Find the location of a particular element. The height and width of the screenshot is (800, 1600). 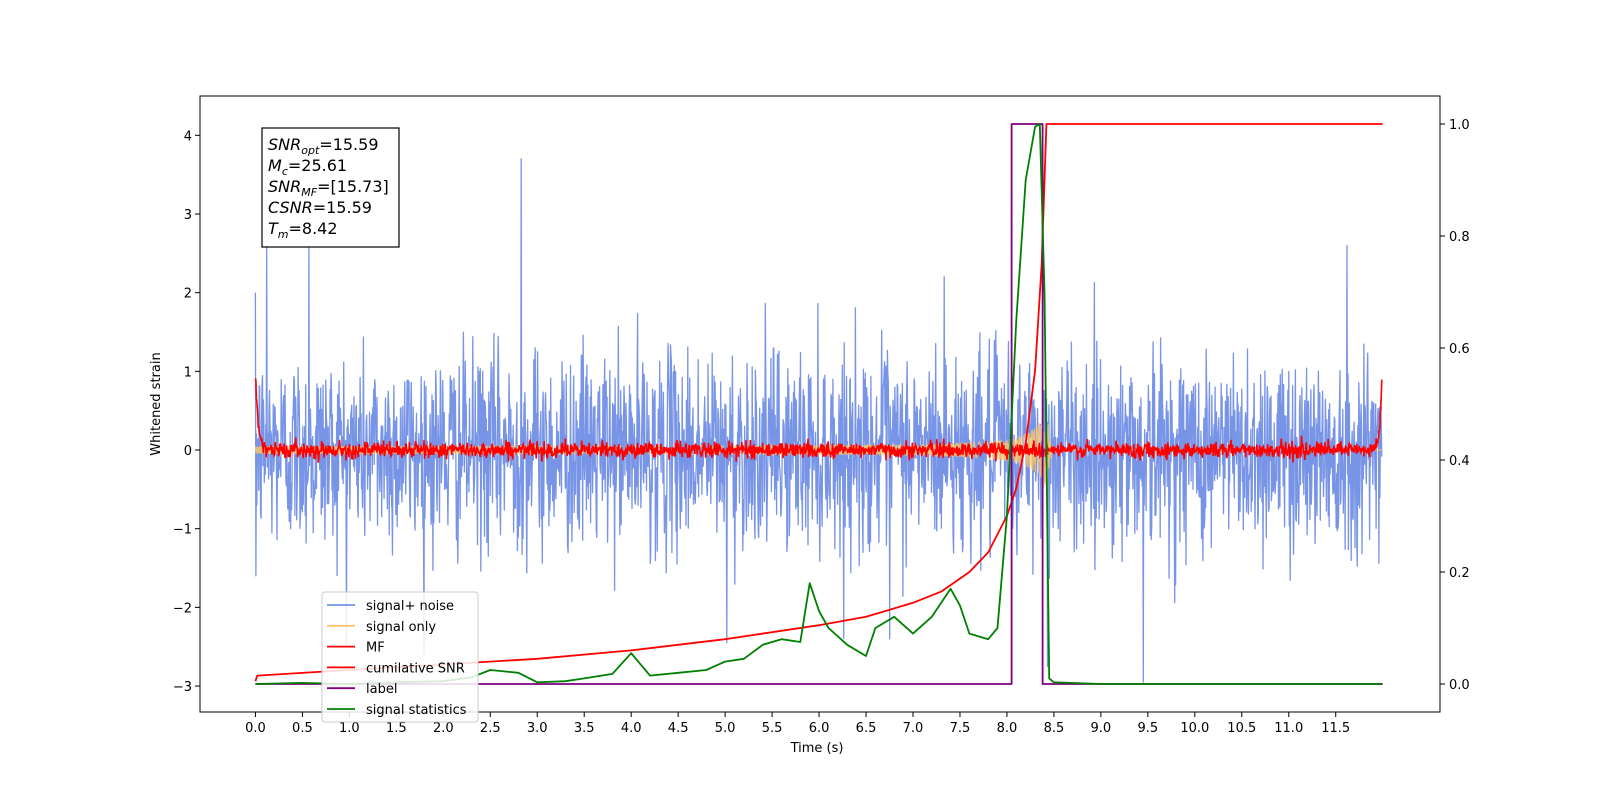

right-tick-label: 0.2 is located at coordinates (1459, 573).